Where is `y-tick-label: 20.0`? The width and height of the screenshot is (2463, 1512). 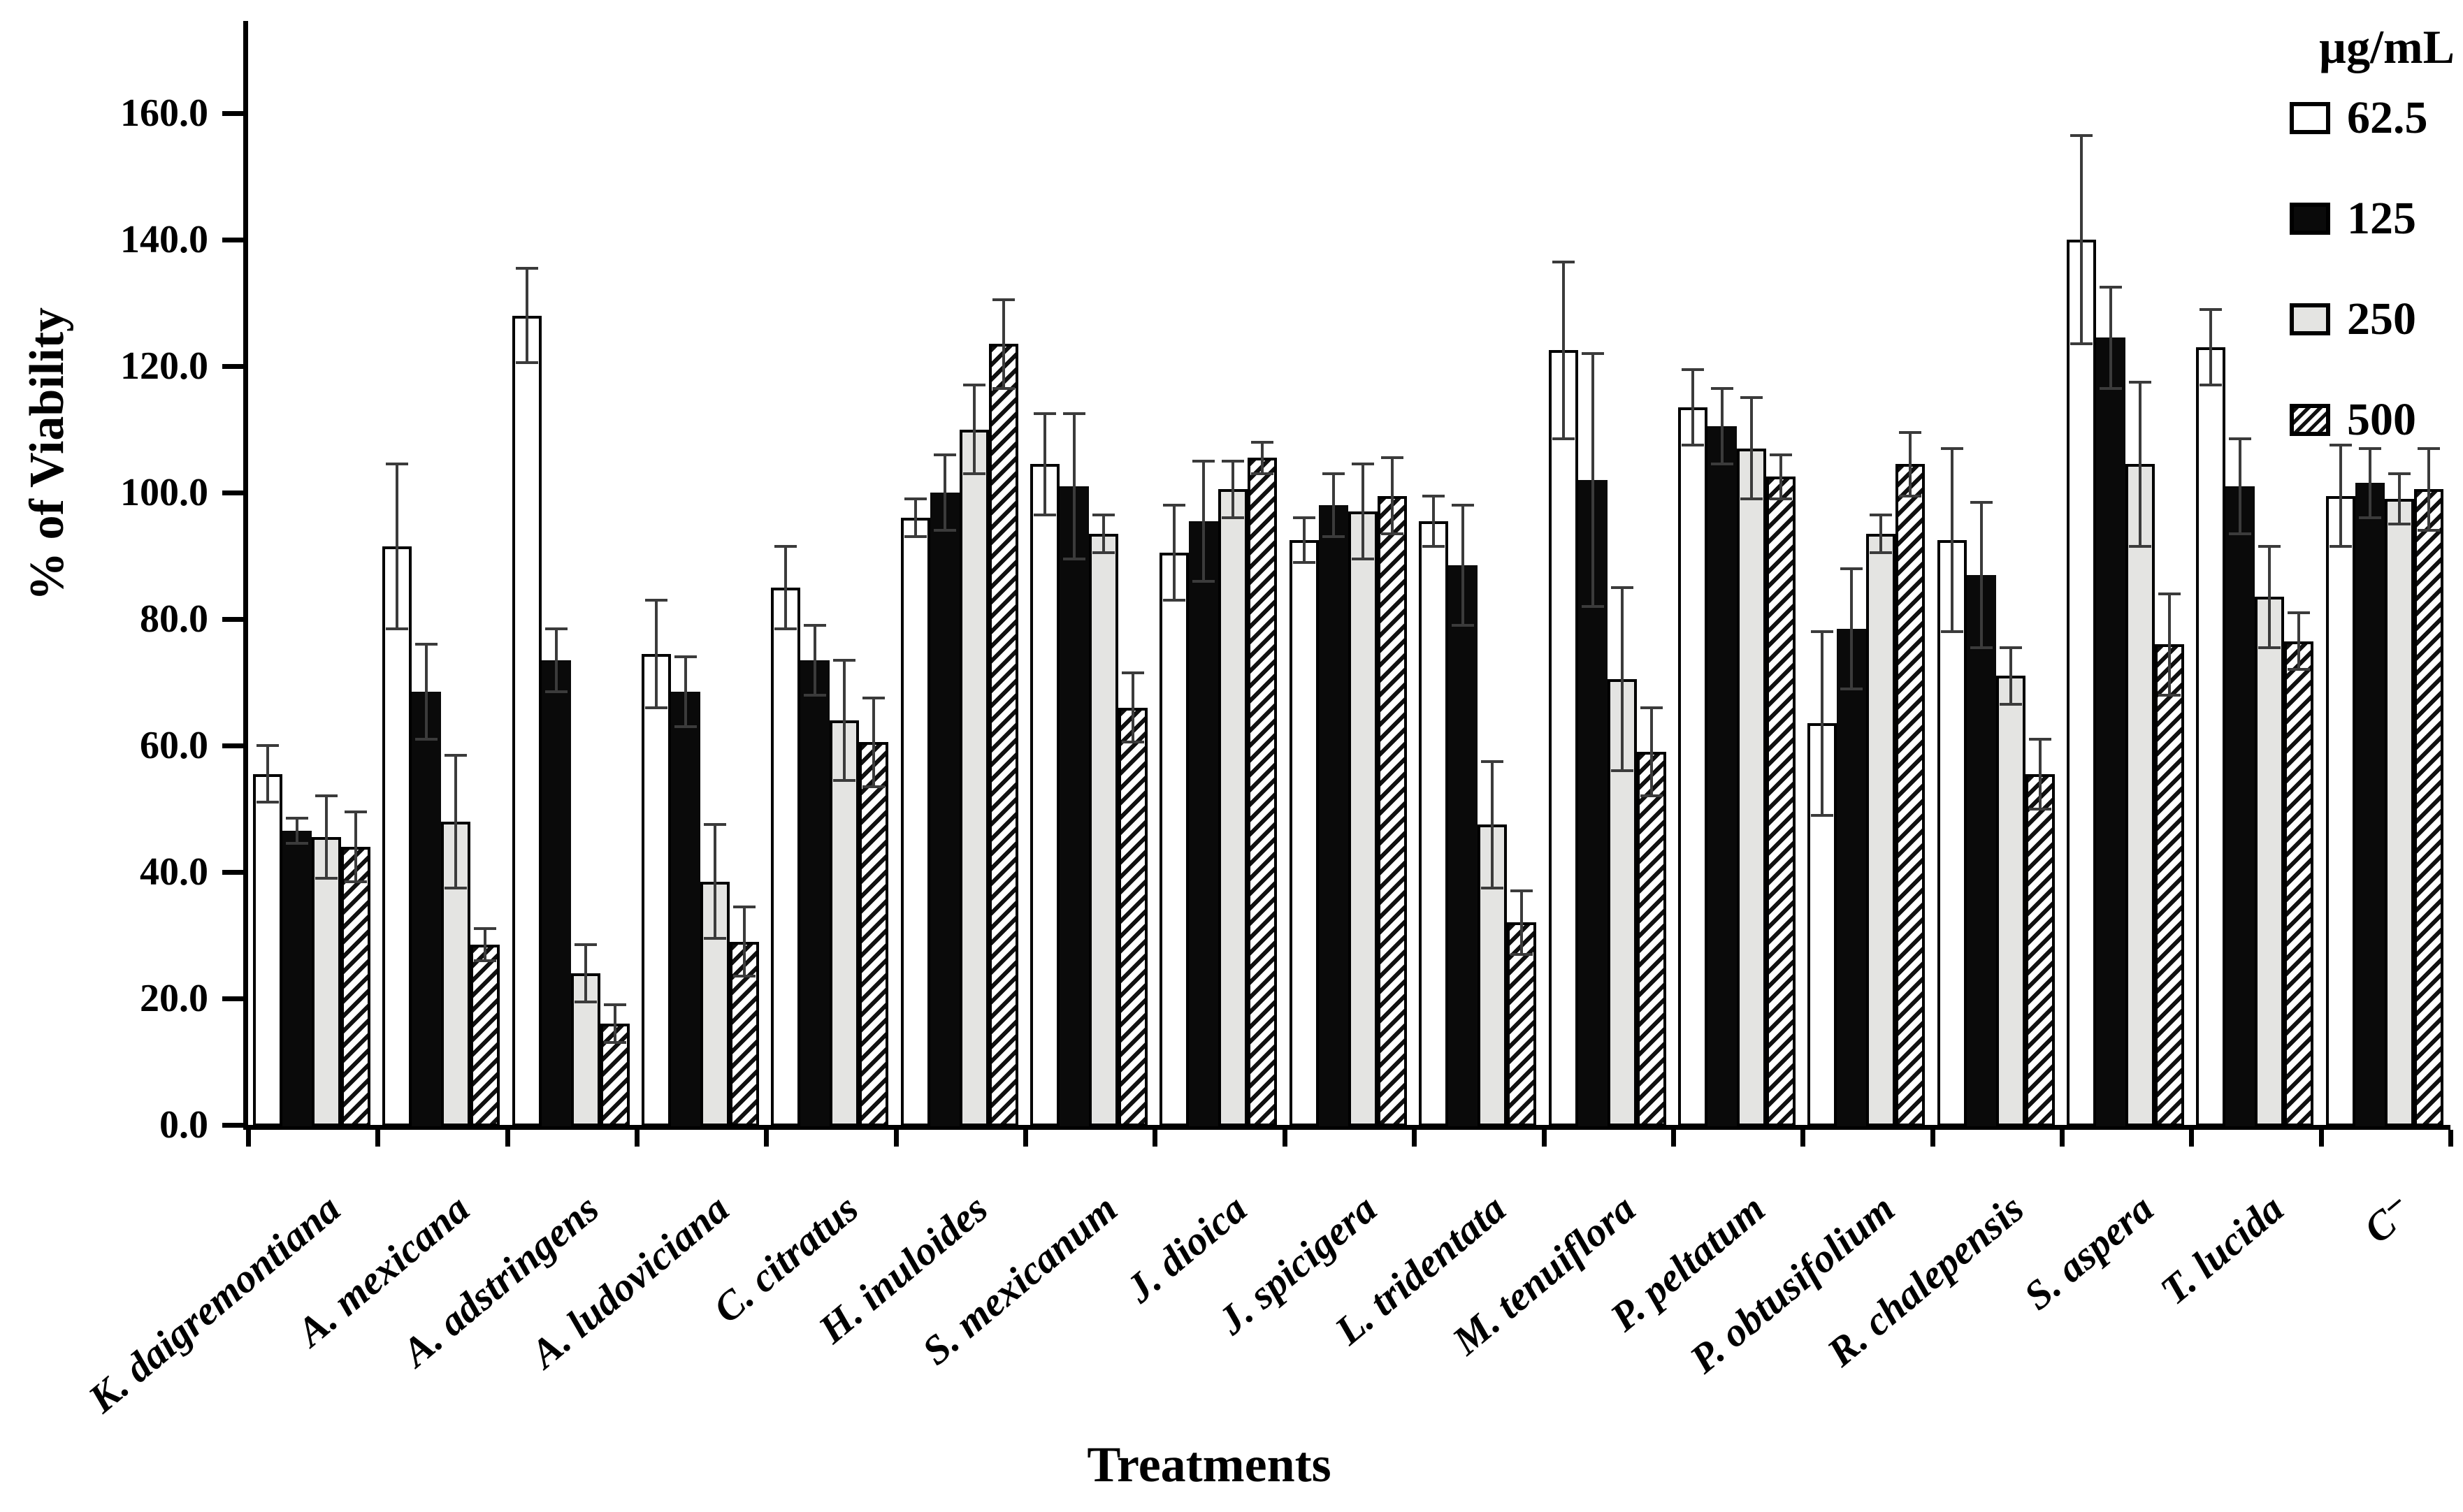
y-tick-label: 20.0 is located at coordinates (174, 998).